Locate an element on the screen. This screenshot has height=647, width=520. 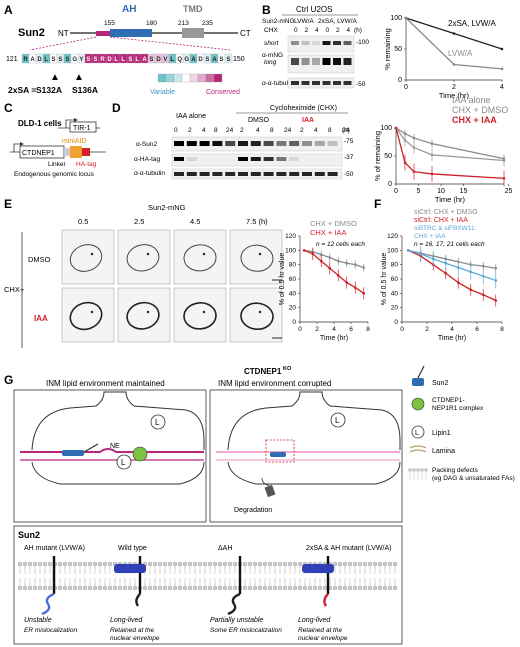
mw-50-d: -50 is located at coordinates (349, 174).